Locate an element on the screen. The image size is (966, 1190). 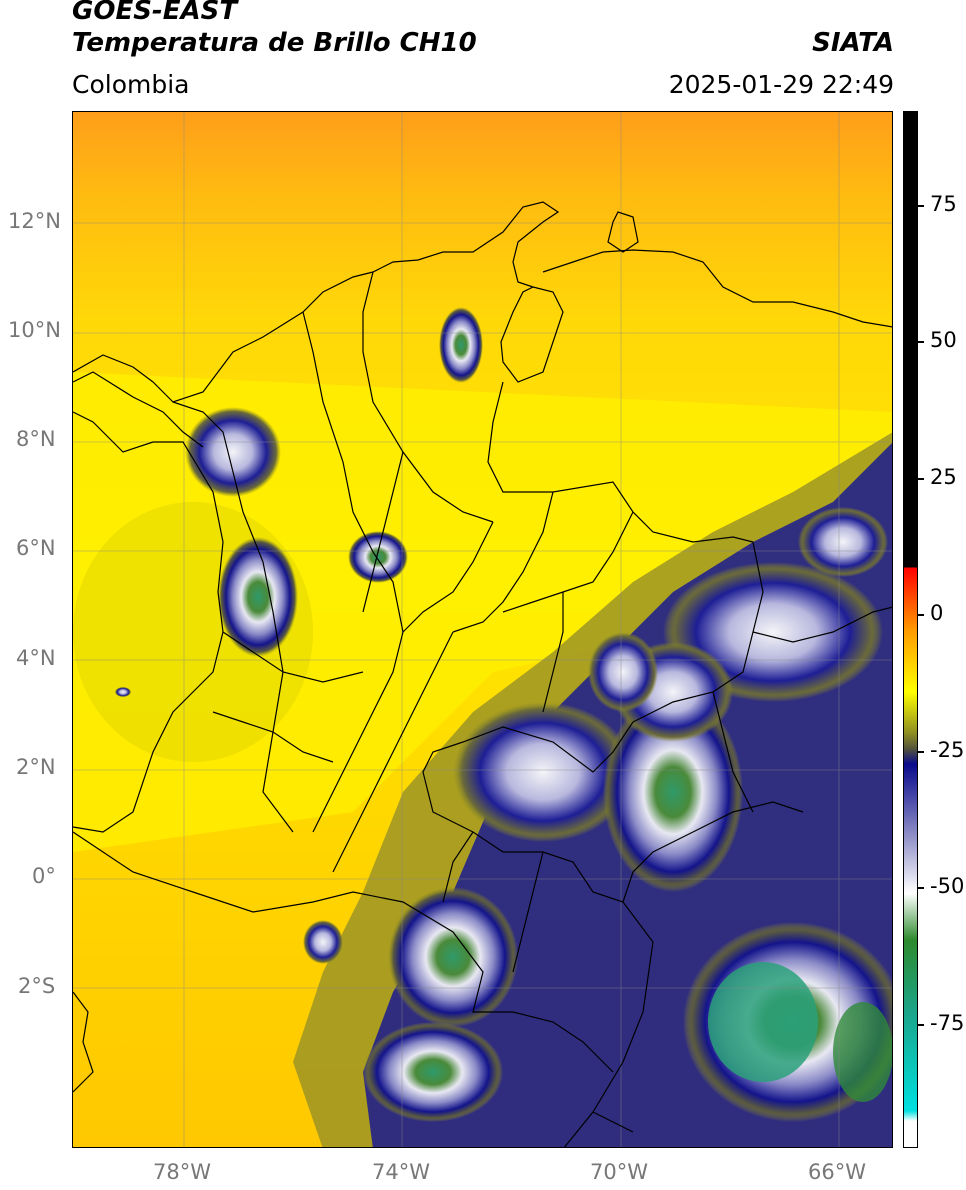
lat-label-2n: 2°N is located at coordinates (36, 767).